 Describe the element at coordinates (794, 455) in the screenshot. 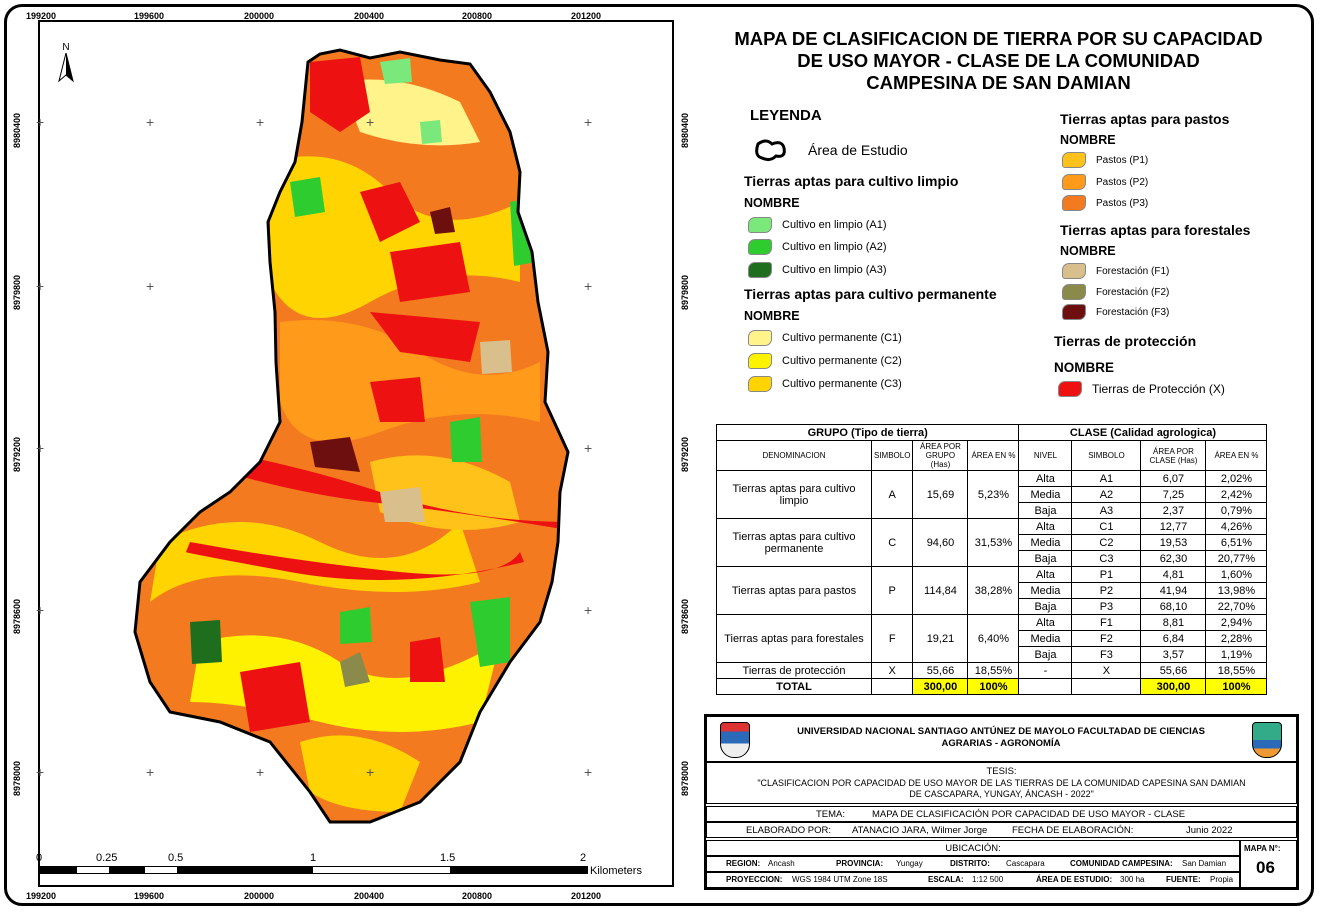

I see `col-header: DENOMINACION` at that location.